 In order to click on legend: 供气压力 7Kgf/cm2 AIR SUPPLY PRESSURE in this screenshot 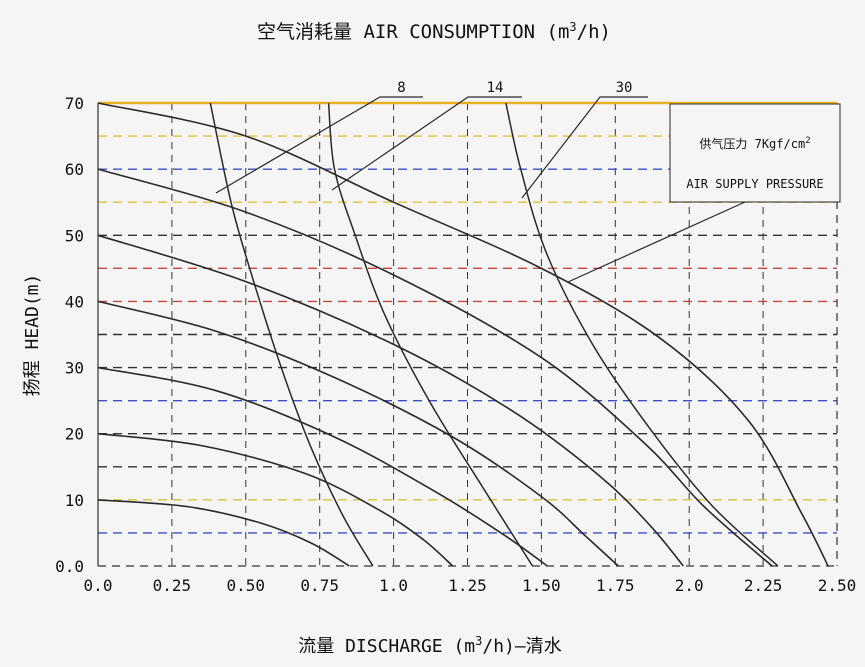, I will do `click(755, 153)`.